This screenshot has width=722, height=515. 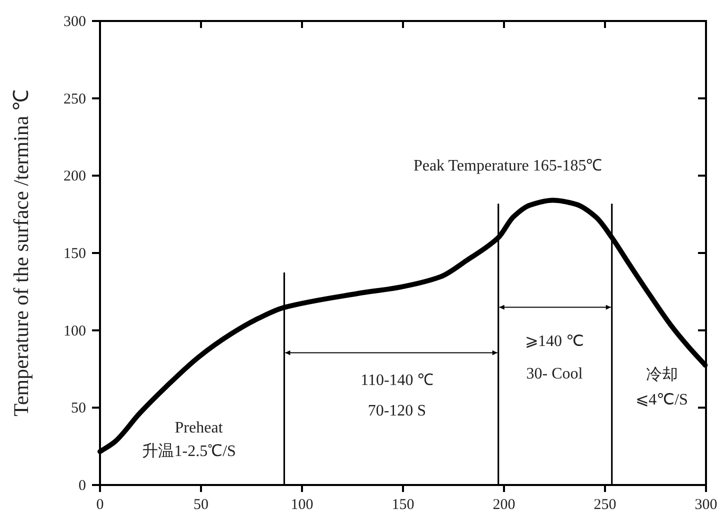 What do you see at coordinates (662, 375) in the screenshot?
I see `annotation: 冷却` at bounding box center [662, 375].